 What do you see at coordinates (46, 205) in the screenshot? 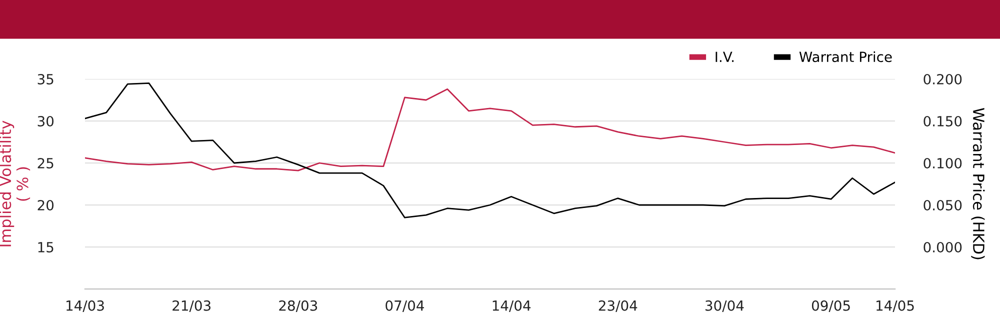
I see `y-tick-label: 20` at bounding box center [46, 205].